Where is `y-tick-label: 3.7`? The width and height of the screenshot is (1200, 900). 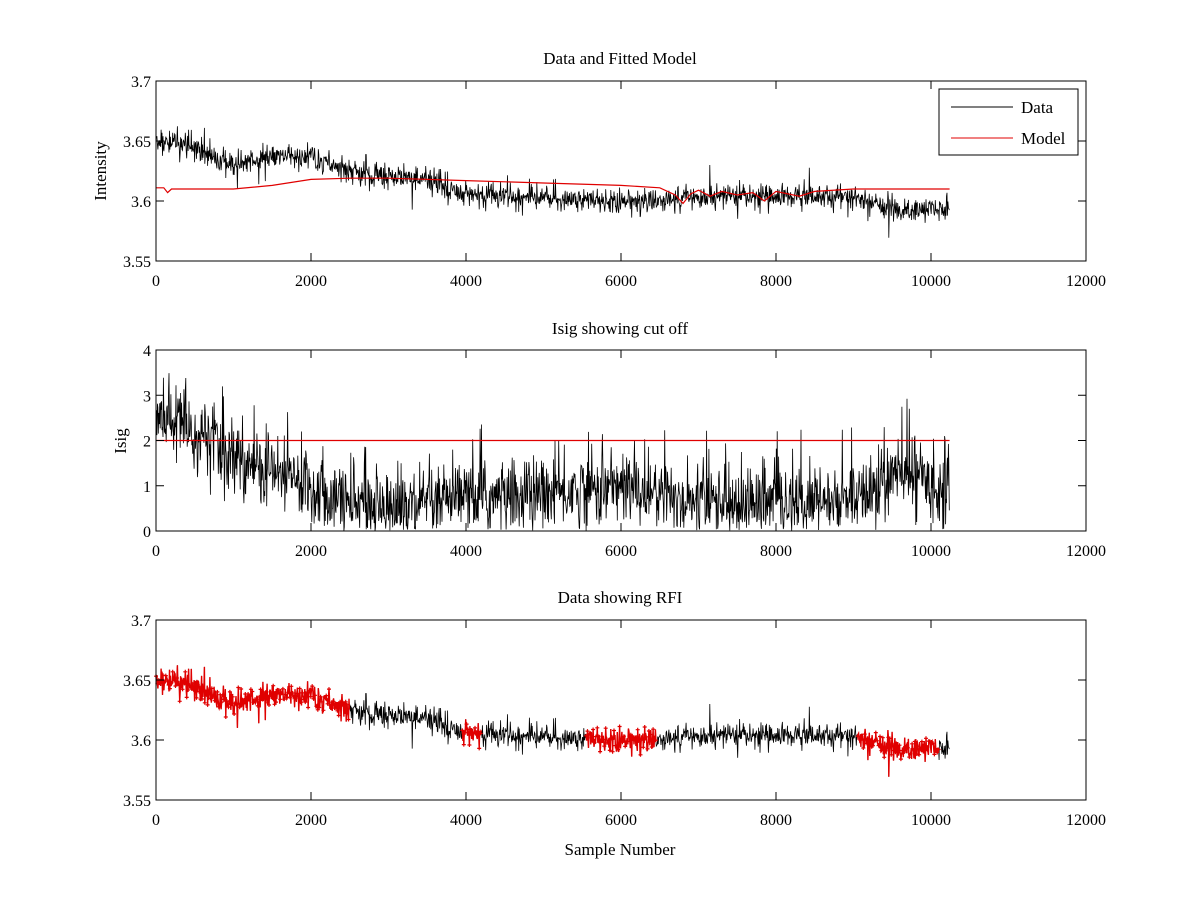 y-tick-label: 3.7 is located at coordinates (141, 621).